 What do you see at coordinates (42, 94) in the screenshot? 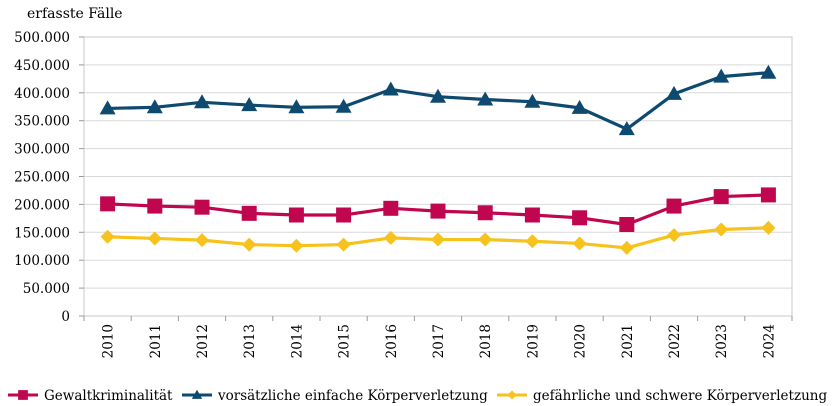
I see `y-tick-label: 400.000` at bounding box center [42, 94].